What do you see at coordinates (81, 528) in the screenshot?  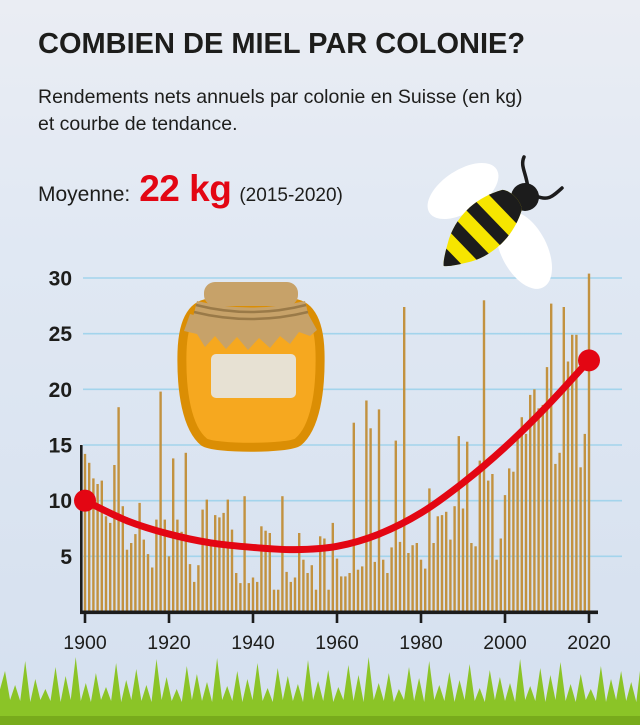 I see `y-axis-line` at bounding box center [81, 528].